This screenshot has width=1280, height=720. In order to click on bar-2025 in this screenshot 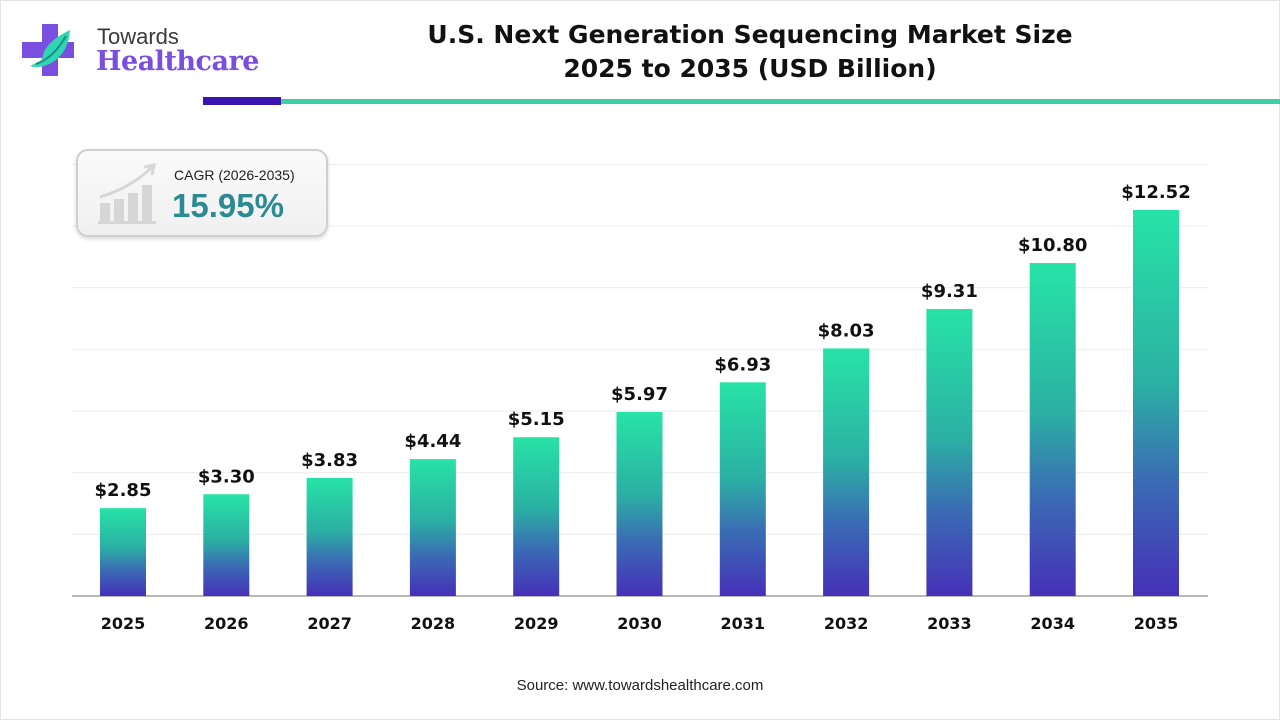, I will do `click(123, 552)`.